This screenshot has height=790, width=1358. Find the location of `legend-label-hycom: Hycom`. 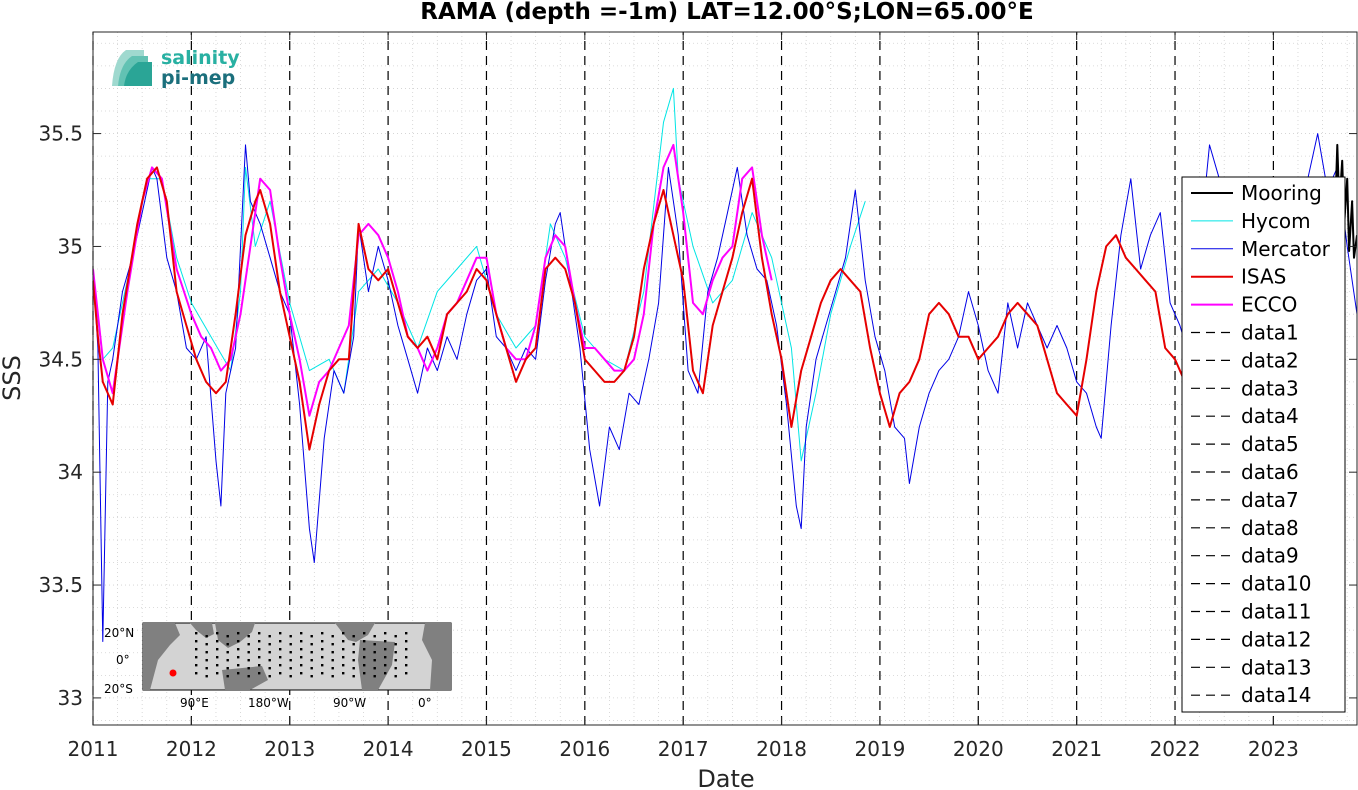

legend-label-hycom: Hycom is located at coordinates (1276, 221).